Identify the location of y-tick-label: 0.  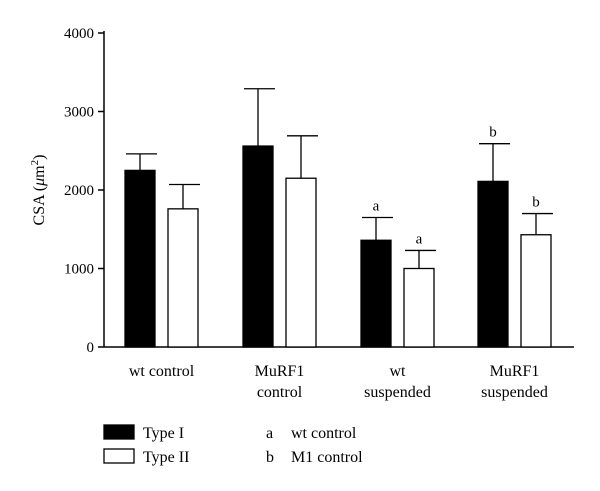
(91, 348).